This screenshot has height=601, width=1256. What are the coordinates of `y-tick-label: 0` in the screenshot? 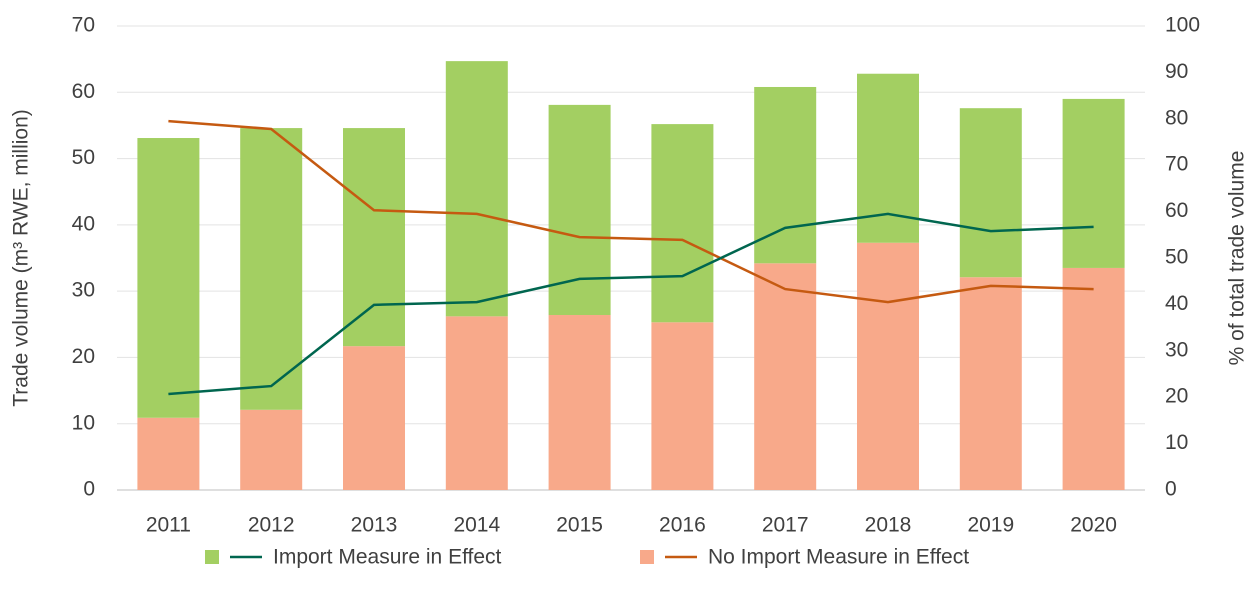 It's located at (89, 489).